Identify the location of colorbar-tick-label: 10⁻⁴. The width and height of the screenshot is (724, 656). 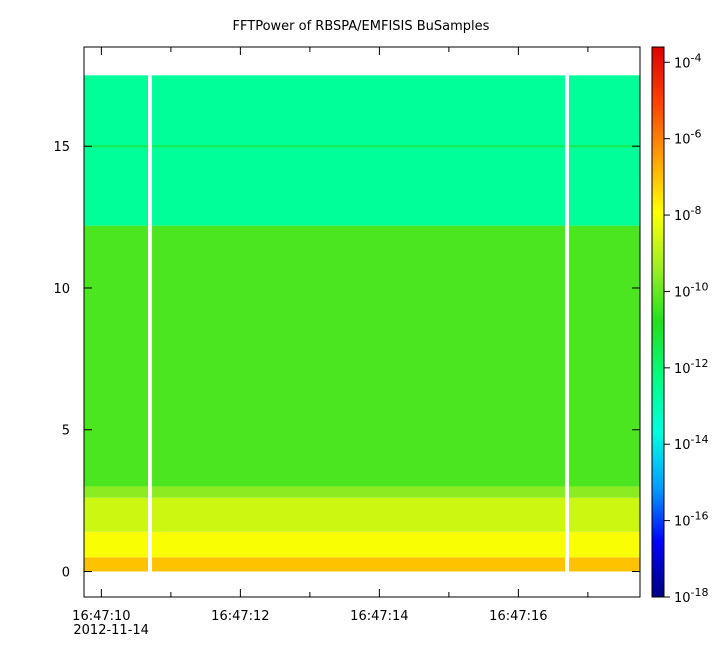
(688, 61).